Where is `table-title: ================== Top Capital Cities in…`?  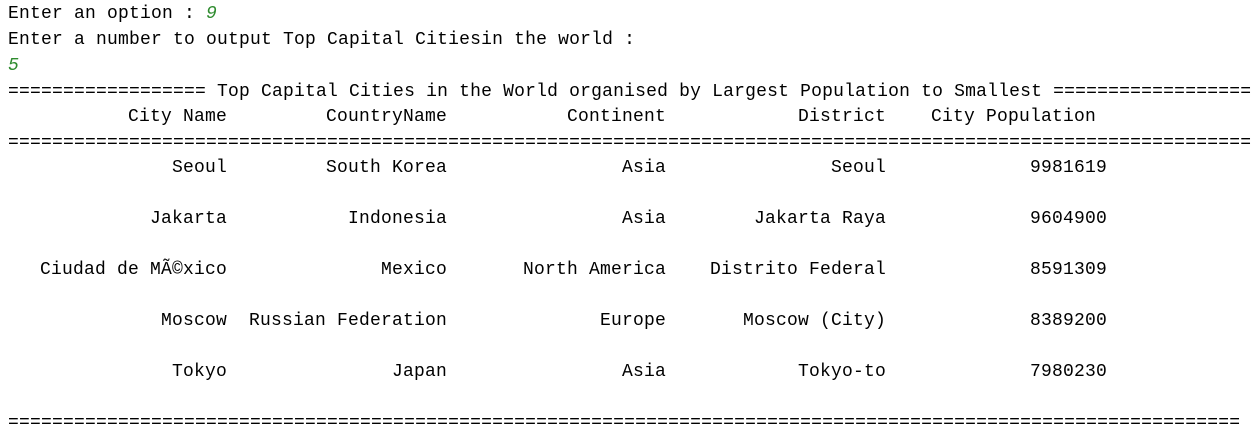 table-title: ================== Top Capital Cities in… is located at coordinates (630, 92).